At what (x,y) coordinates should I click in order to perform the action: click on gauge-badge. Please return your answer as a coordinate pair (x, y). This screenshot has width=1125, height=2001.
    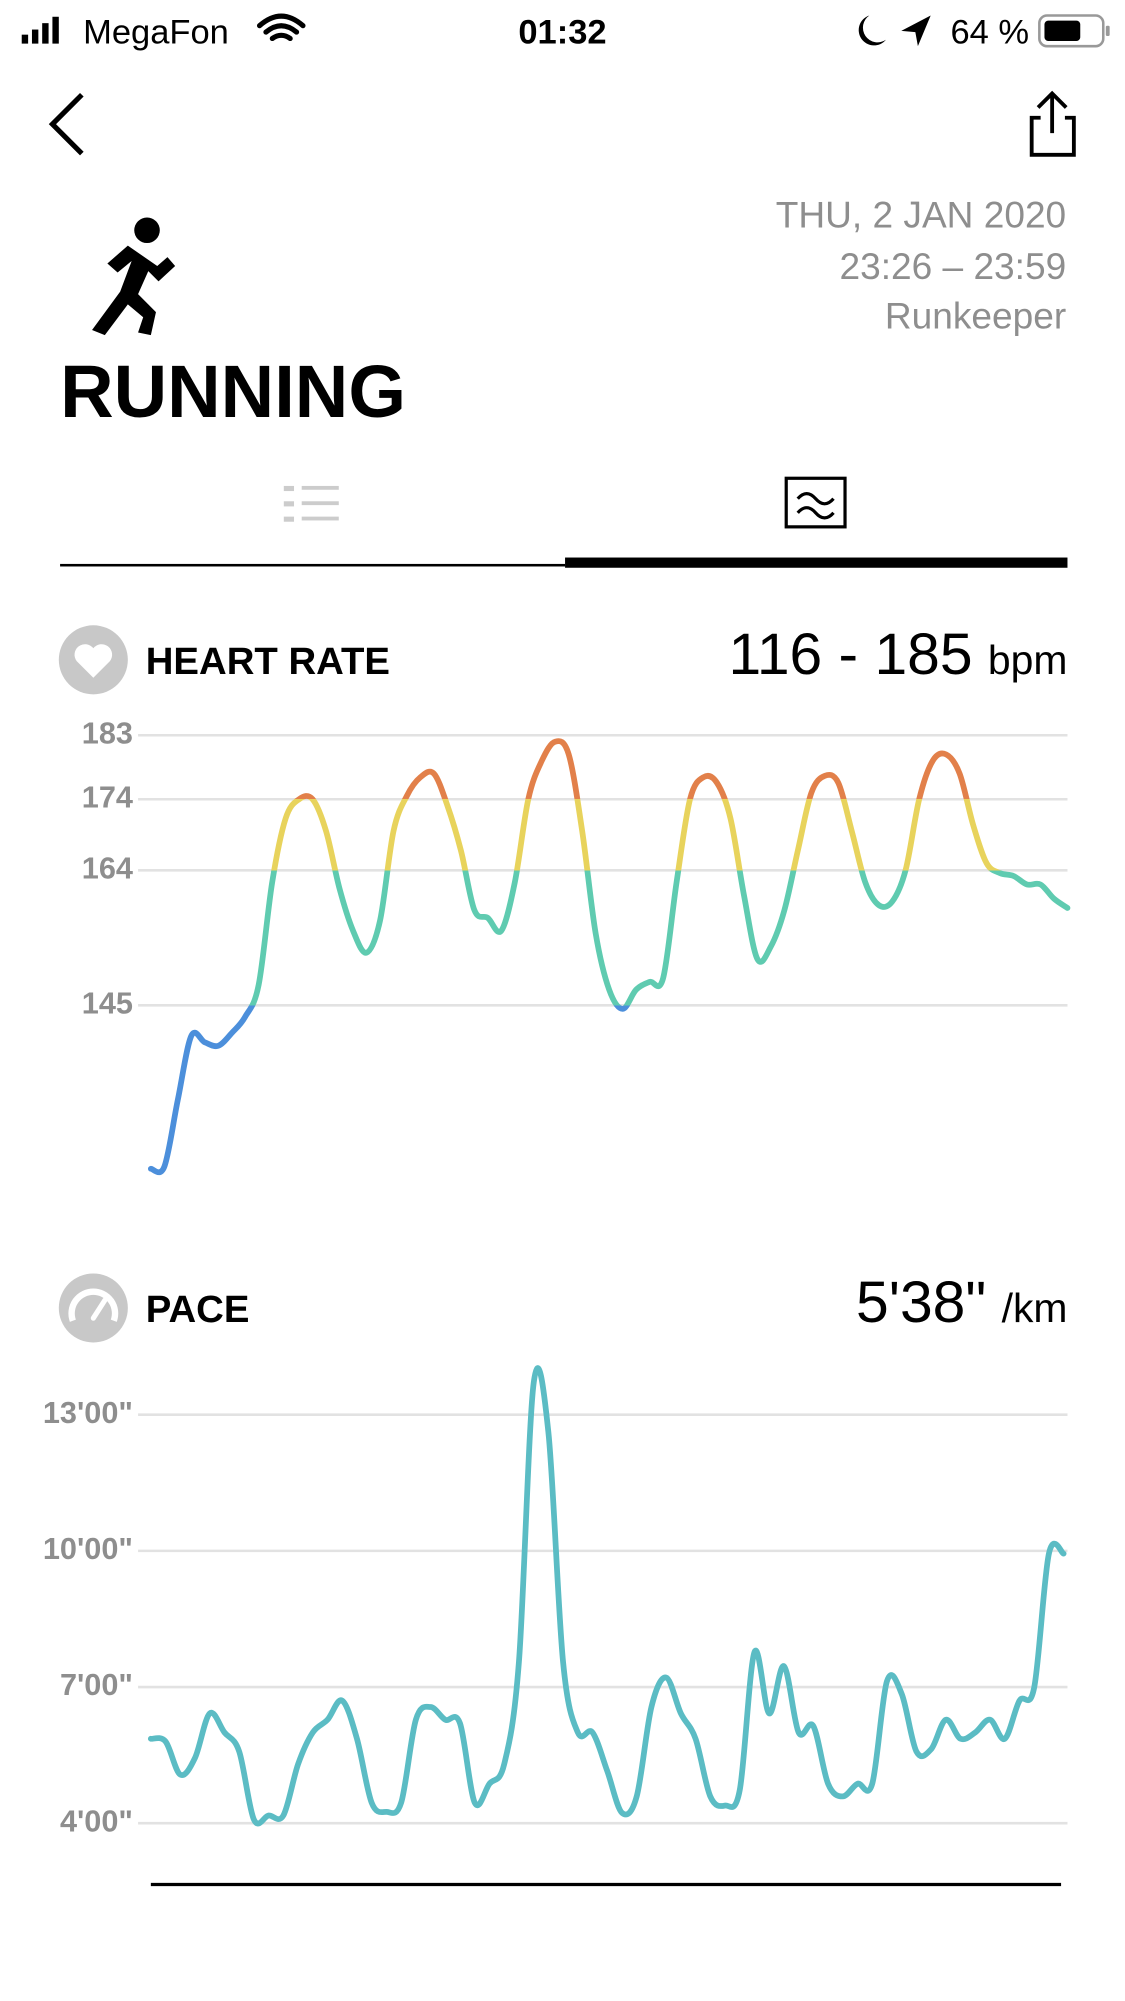
    Looking at the image, I should click on (93, 1308).